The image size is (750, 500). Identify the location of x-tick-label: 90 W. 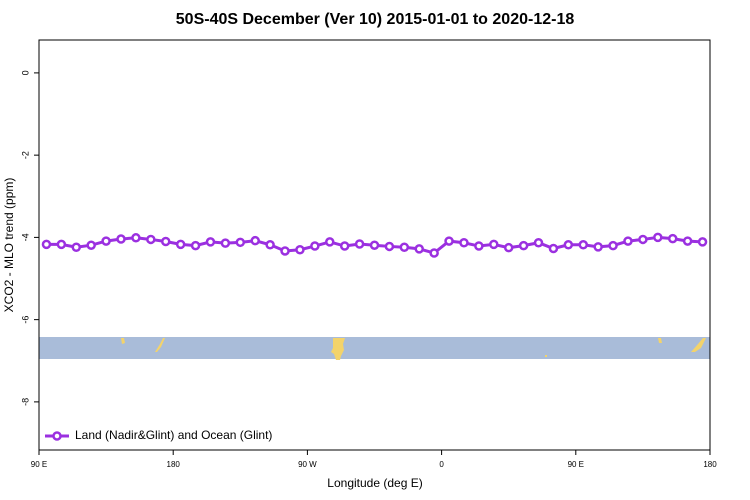
(307, 464).